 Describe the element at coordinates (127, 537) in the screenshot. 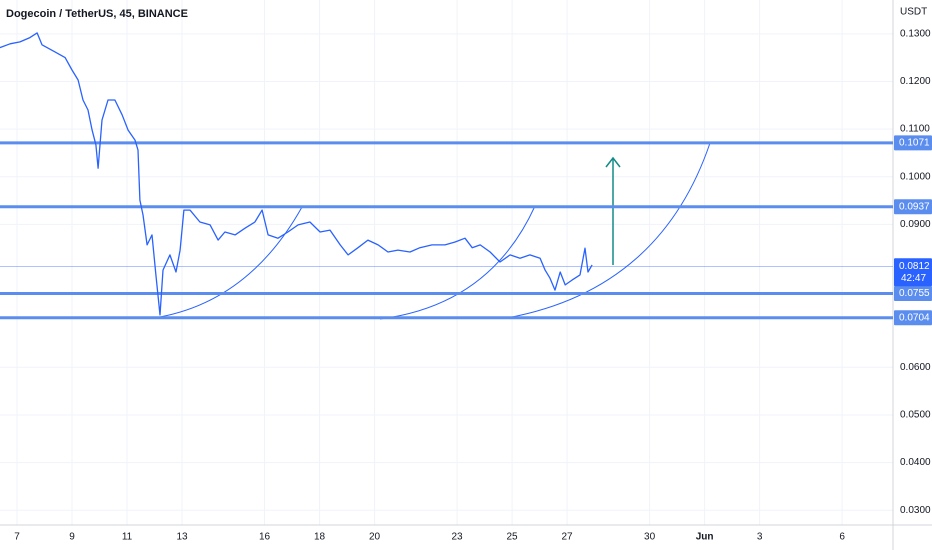

I see `x-tick-label: 11` at that location.